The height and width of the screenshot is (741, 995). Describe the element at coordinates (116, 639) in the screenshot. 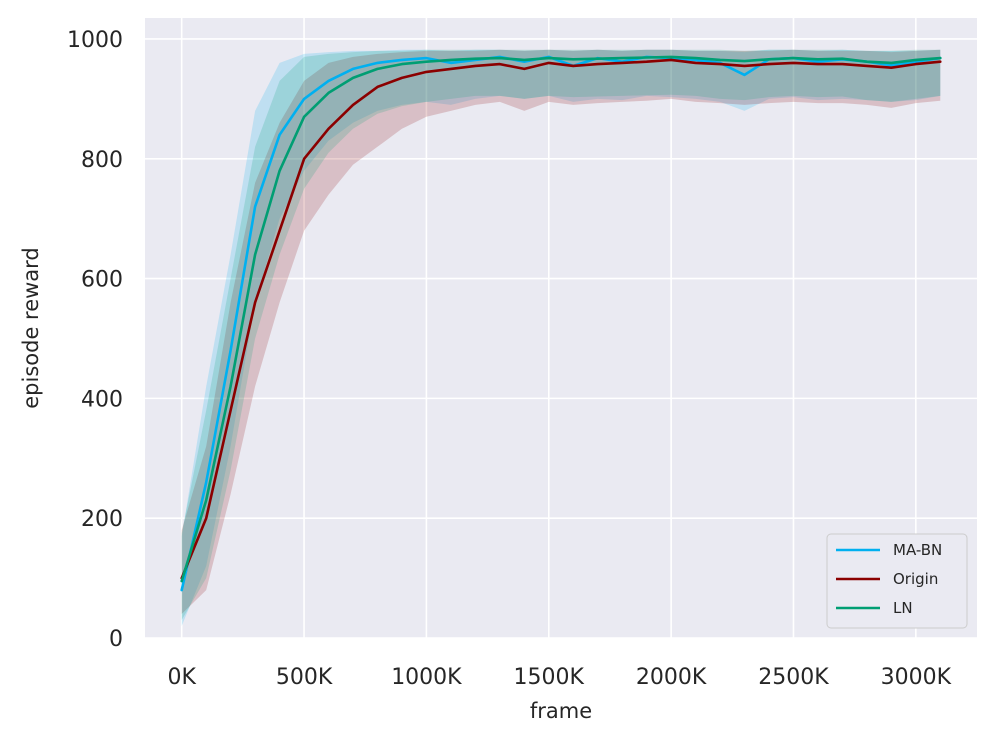

I see `y-tick-label: 0` at that location.